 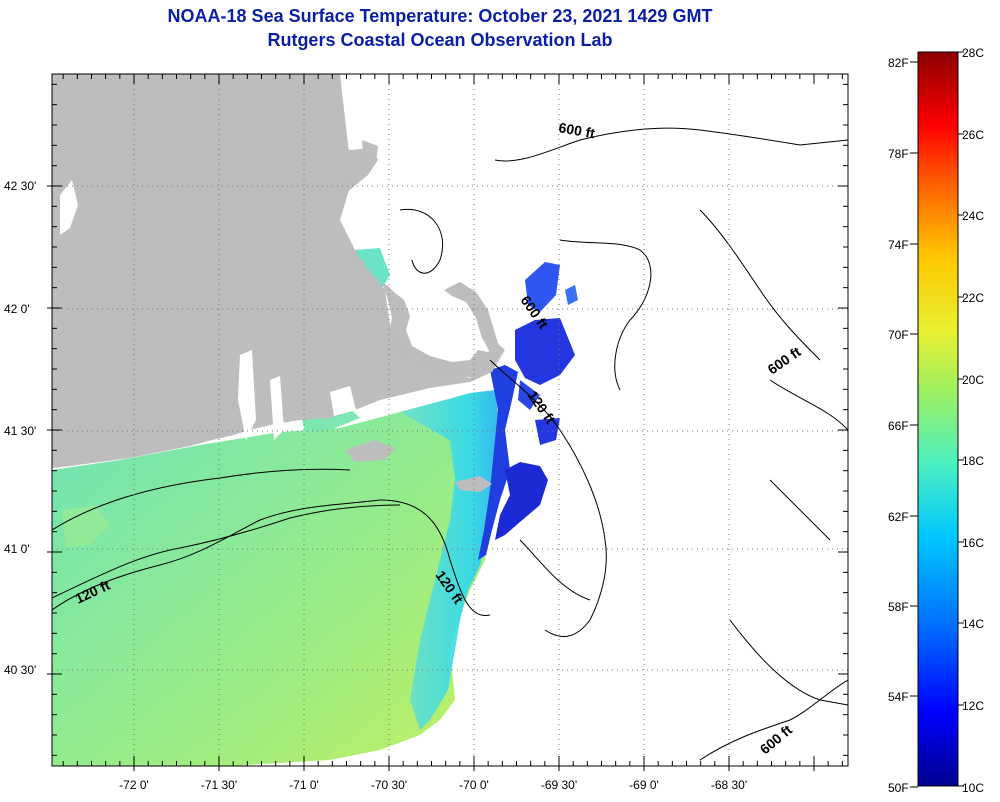 I want to click on colorbar, so click(x=938, y=419).